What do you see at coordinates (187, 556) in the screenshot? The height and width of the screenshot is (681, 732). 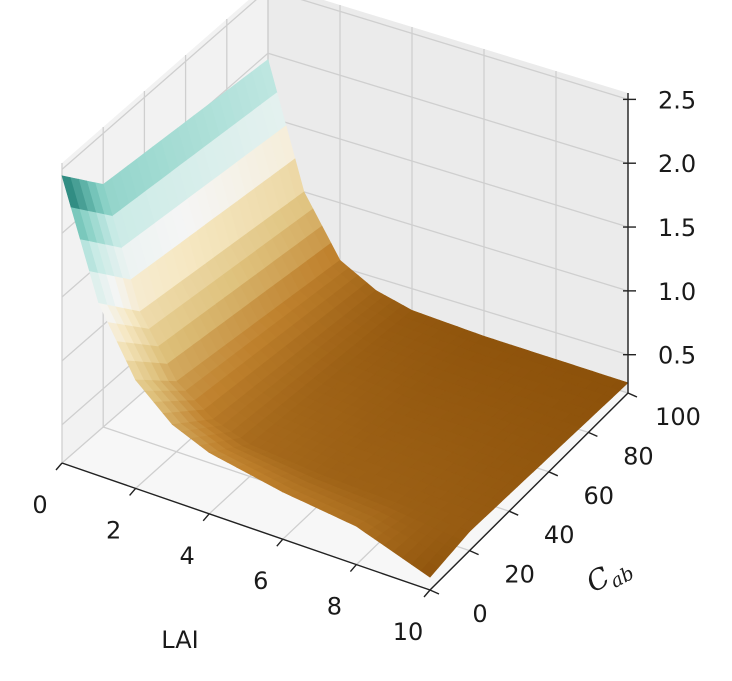 I see `x-tick-label: 4` at bounding box center [187, 556].